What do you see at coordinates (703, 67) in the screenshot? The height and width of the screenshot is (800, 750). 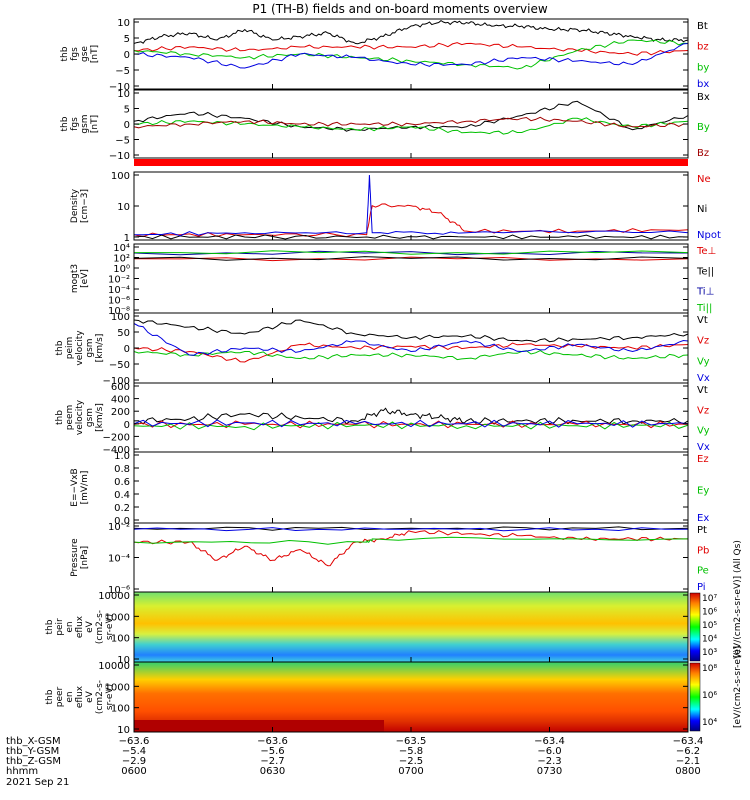 I see `legend-label: by` at bounding box center [703, 67].